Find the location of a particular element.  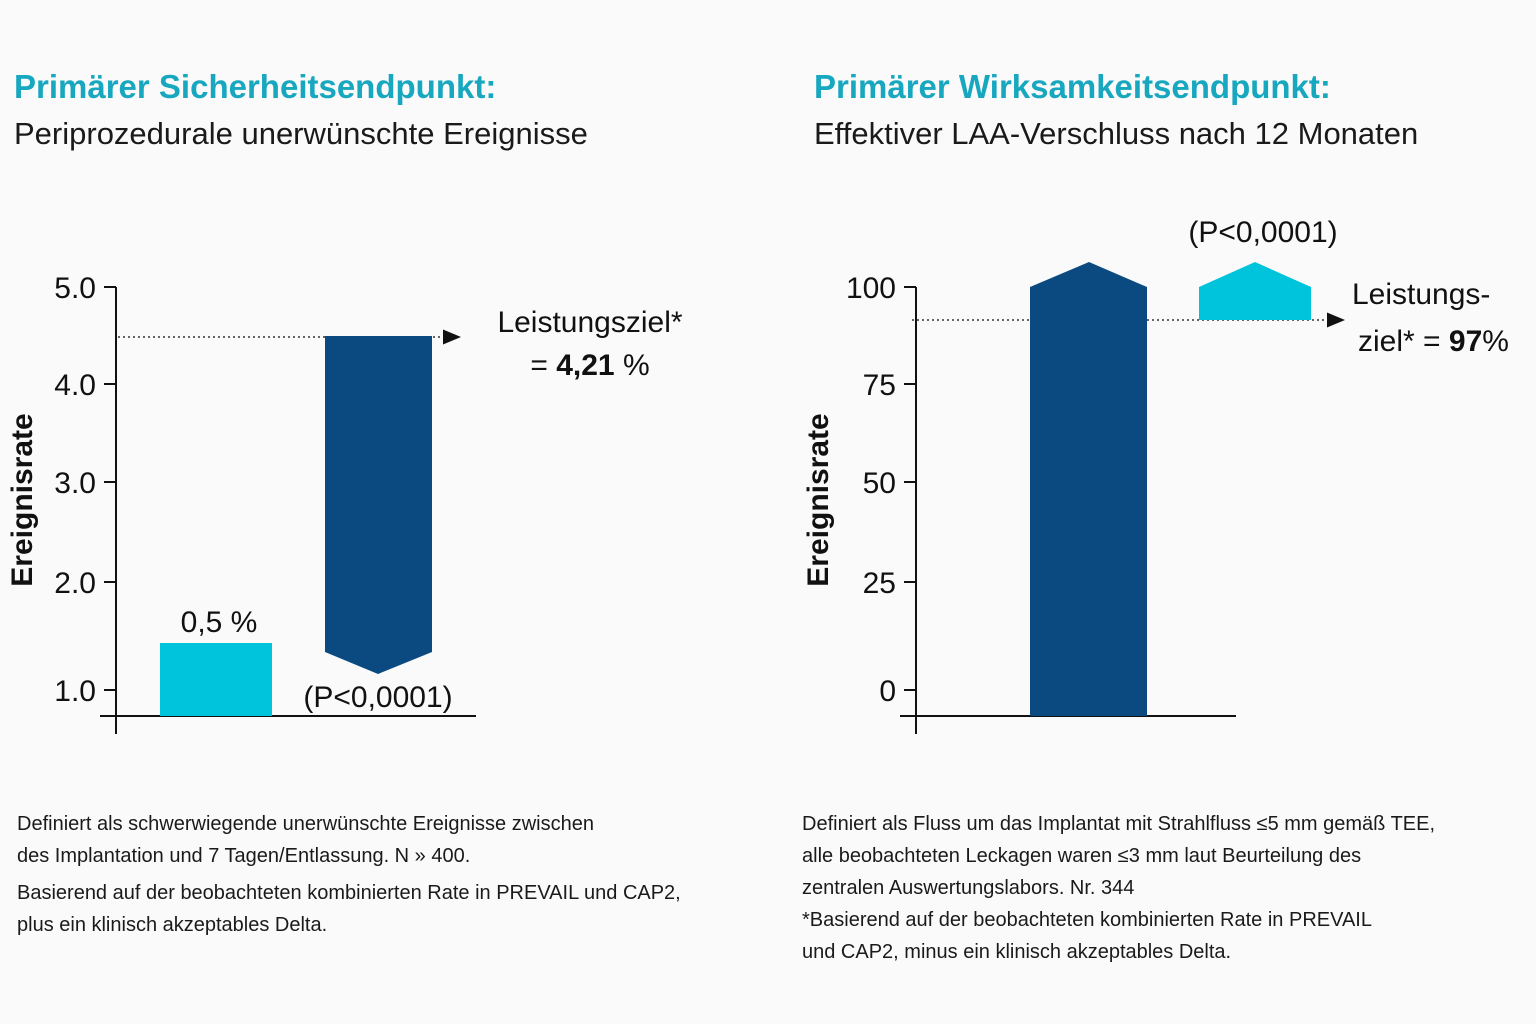

right-goal-label-line1: Leistungs- is located at coordinates (1421, 294).